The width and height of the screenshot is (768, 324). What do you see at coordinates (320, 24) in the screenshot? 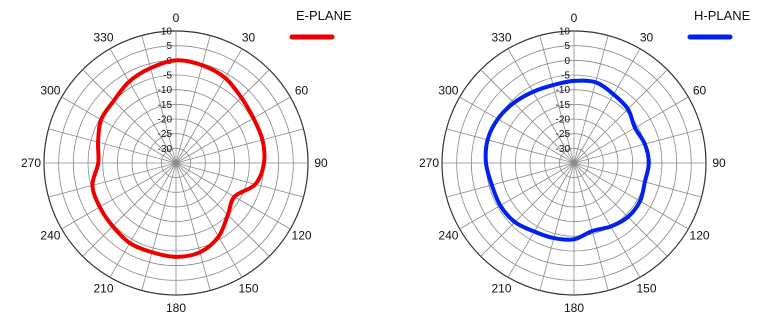
I see `legend: E-PLANE` at bounding box center [320, 24].